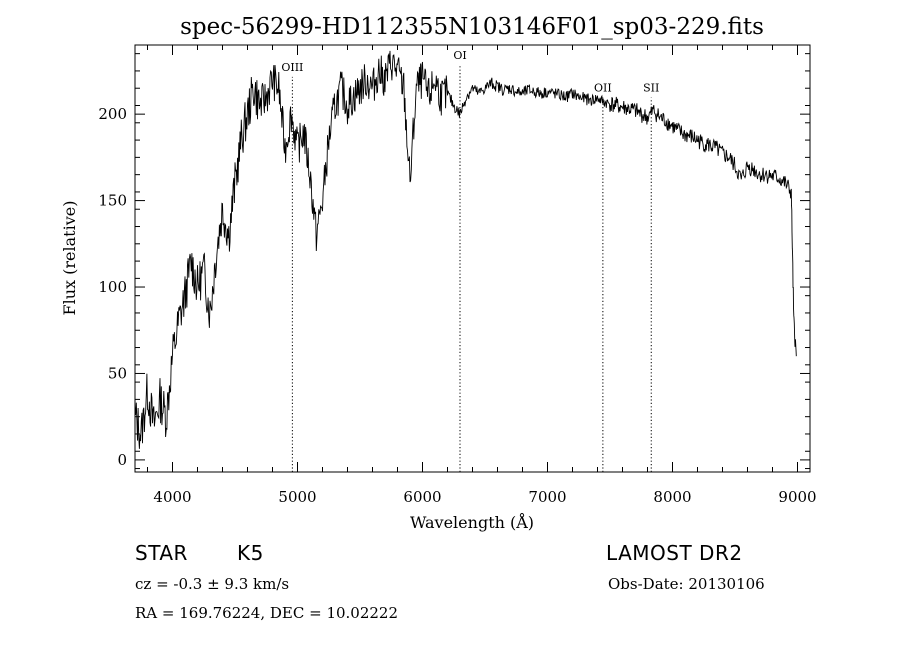 The image size is (900, 650). I want to click on y-tick-label: 150, so click(112, 201).